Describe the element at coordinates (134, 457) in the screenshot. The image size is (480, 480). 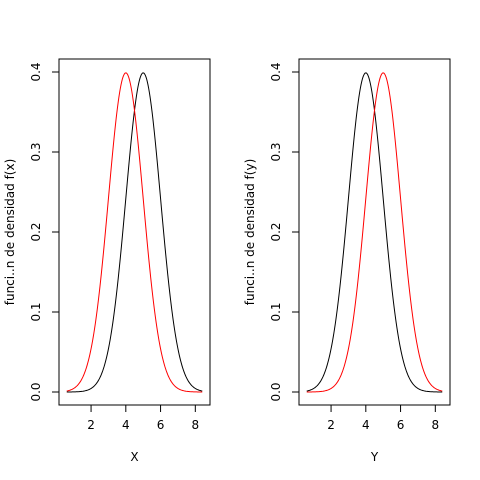
I see `x-axis-label: X` at that location.